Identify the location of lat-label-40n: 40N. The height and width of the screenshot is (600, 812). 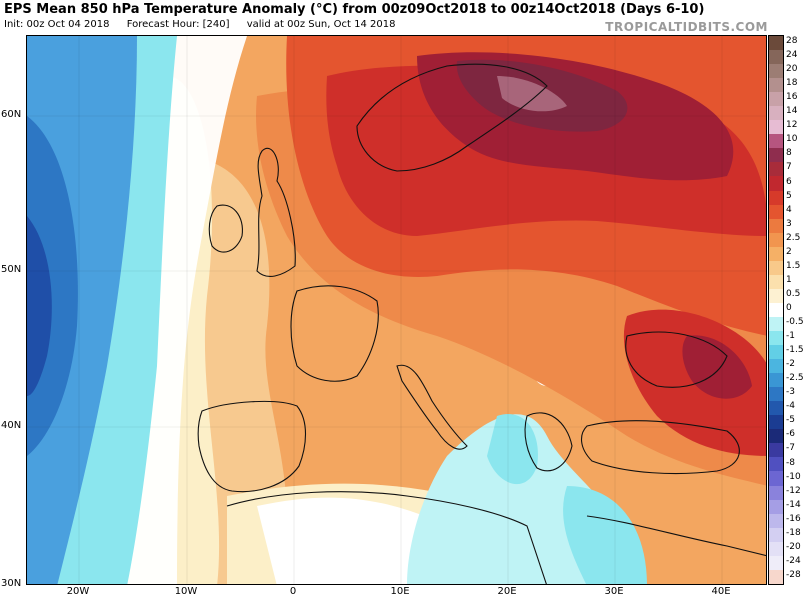
(11, 425).